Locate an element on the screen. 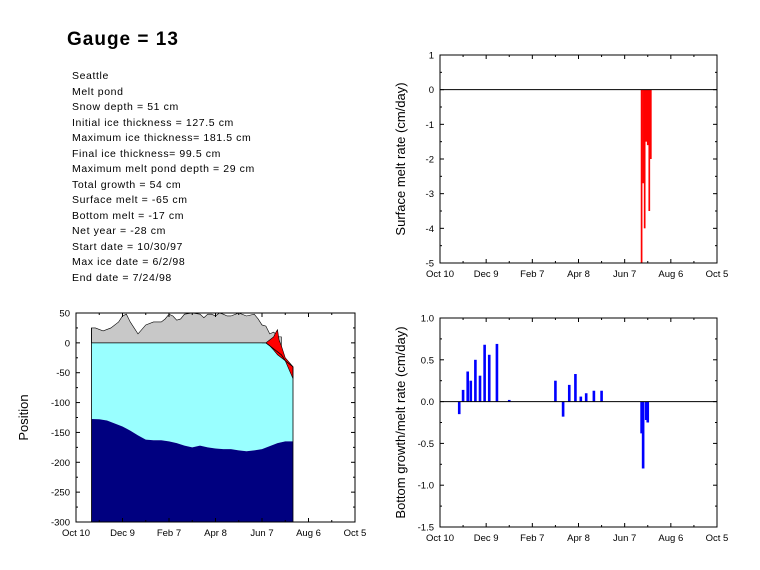 Image resolution: width=760 pixels, height=570 pixels. info-line: Snow depth = 51 cm is located at coordinates (125, 107).